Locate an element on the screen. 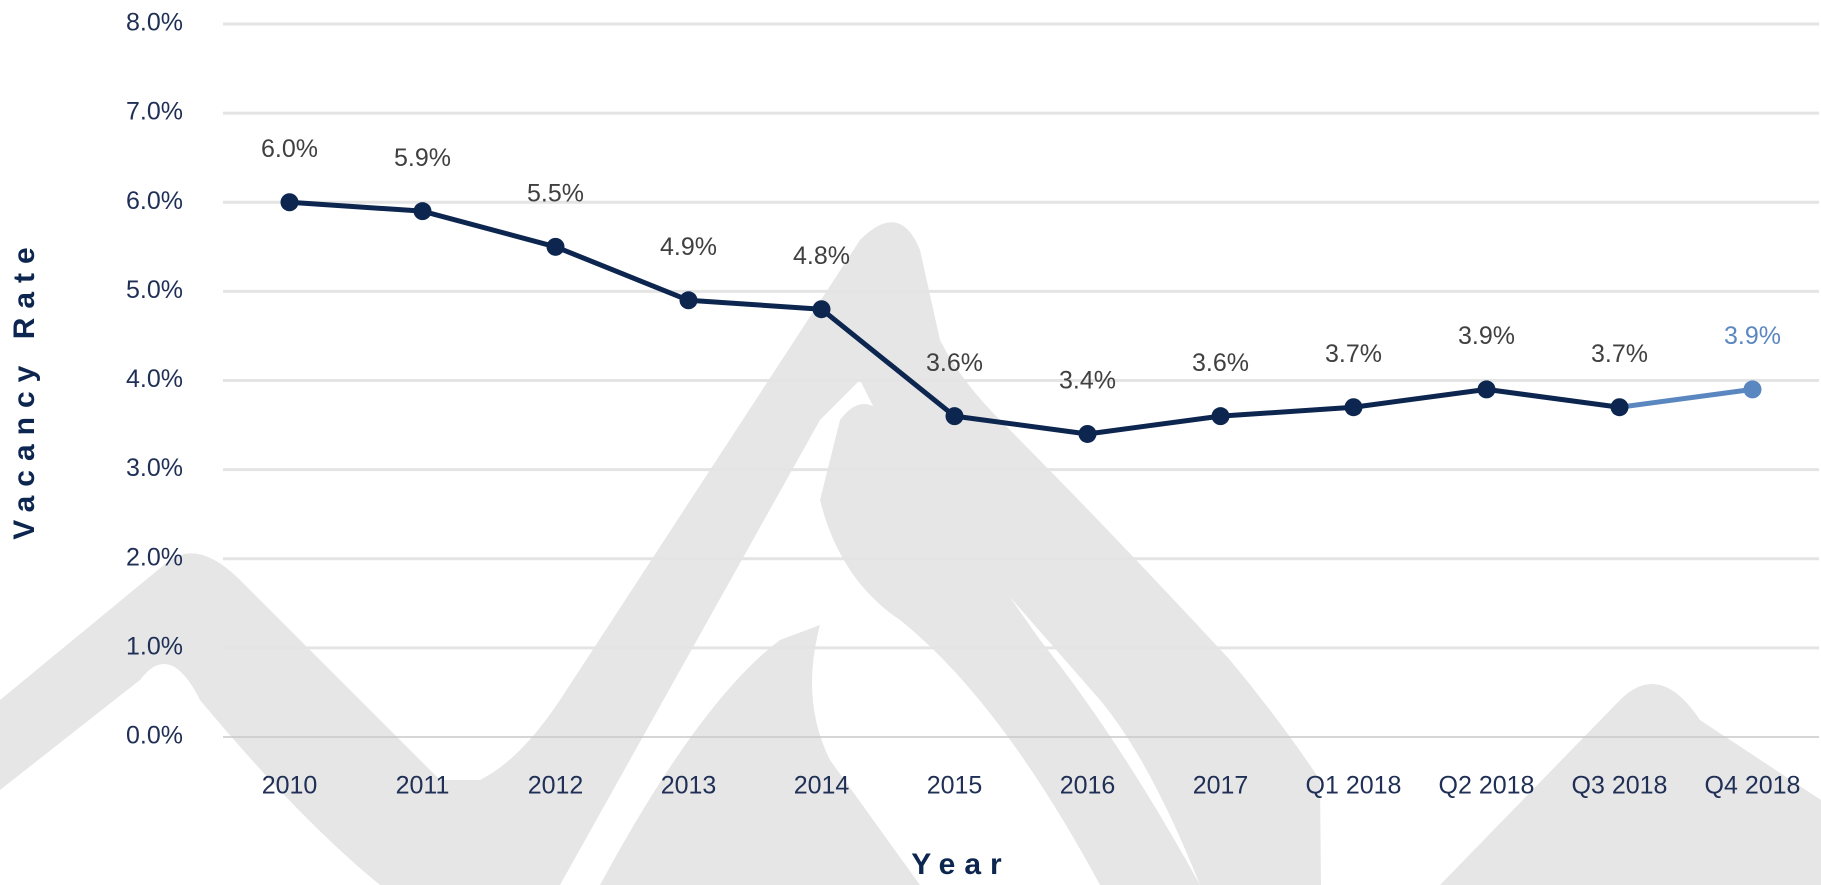 The width and height of the screenshot is (1821, 885). x-tick-label: 2016 is located at coordinates (1088, 786).